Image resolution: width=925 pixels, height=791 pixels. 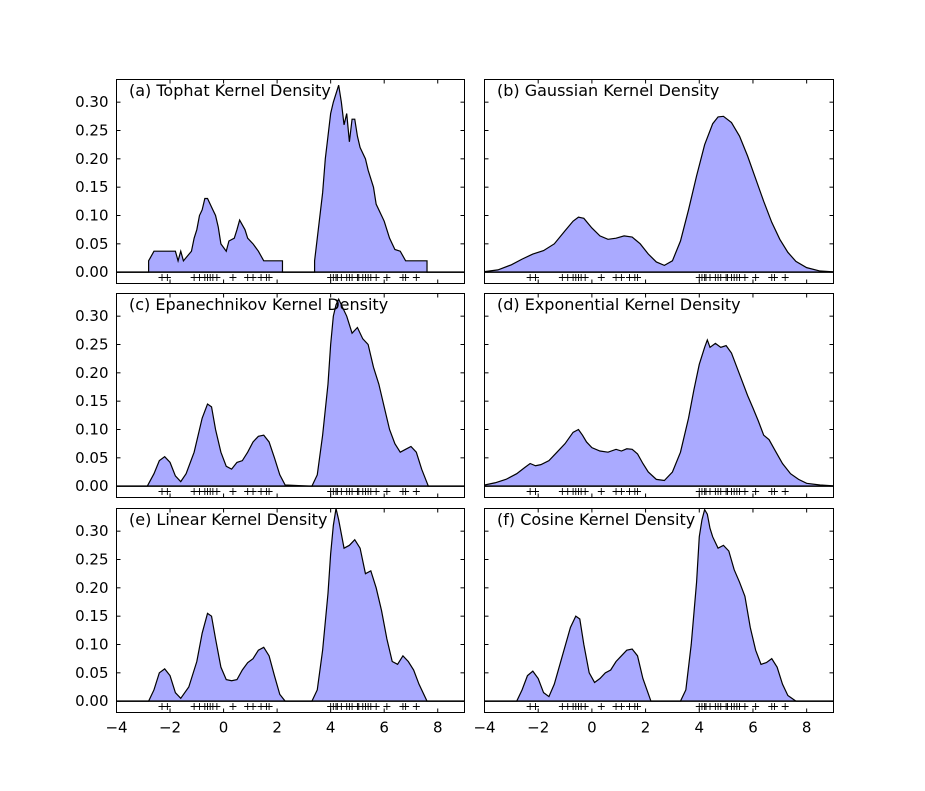 I want to click on x-tick-label: −2, so click(x=170, y=728).